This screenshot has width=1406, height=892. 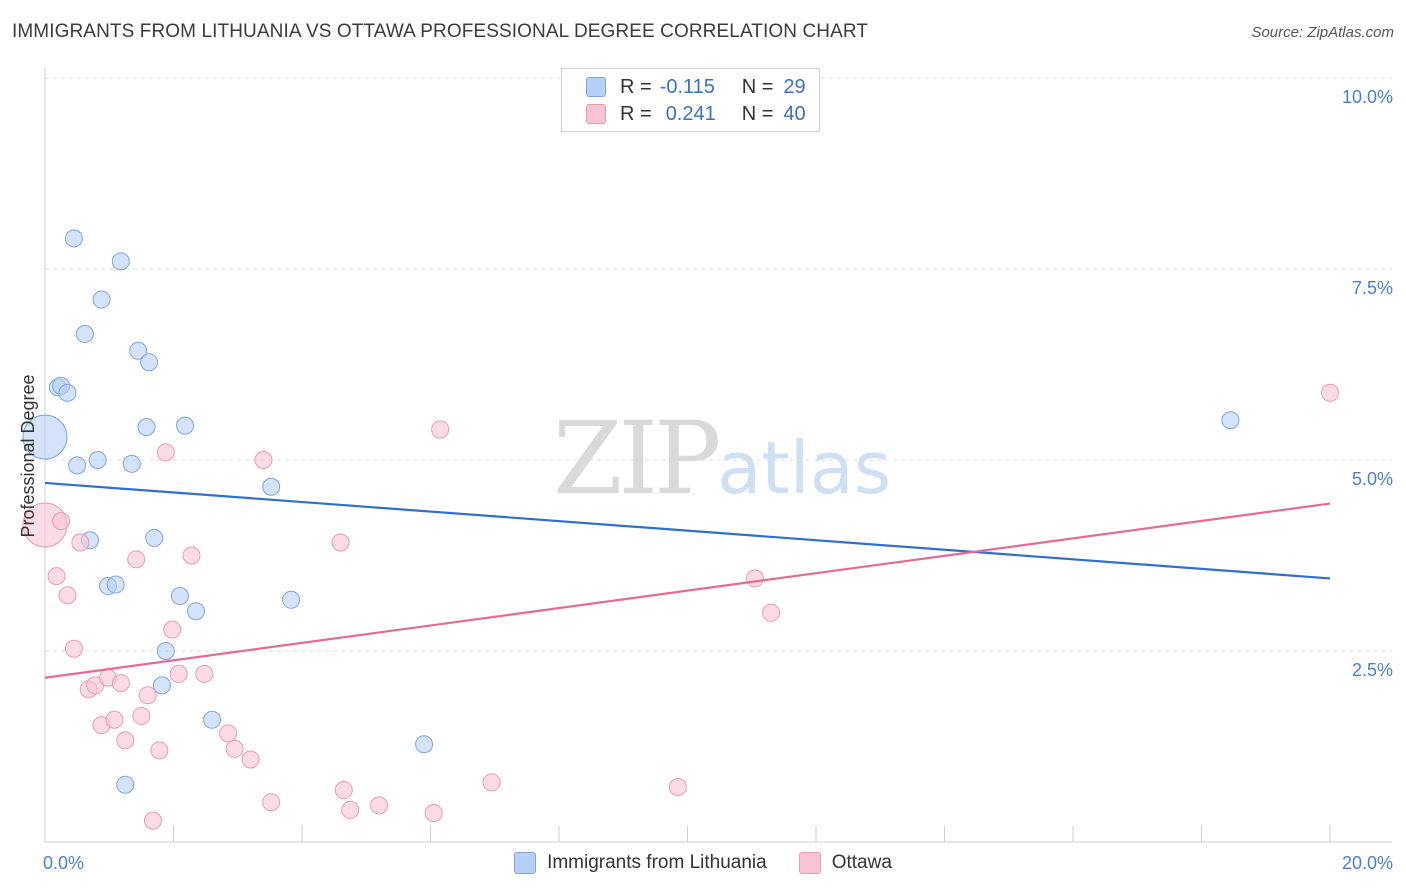 What do you see at coordinates (1372, 670) in the screenshot?
I see `y-tick-label: 2.5%` at bounding box center [1372, 670].